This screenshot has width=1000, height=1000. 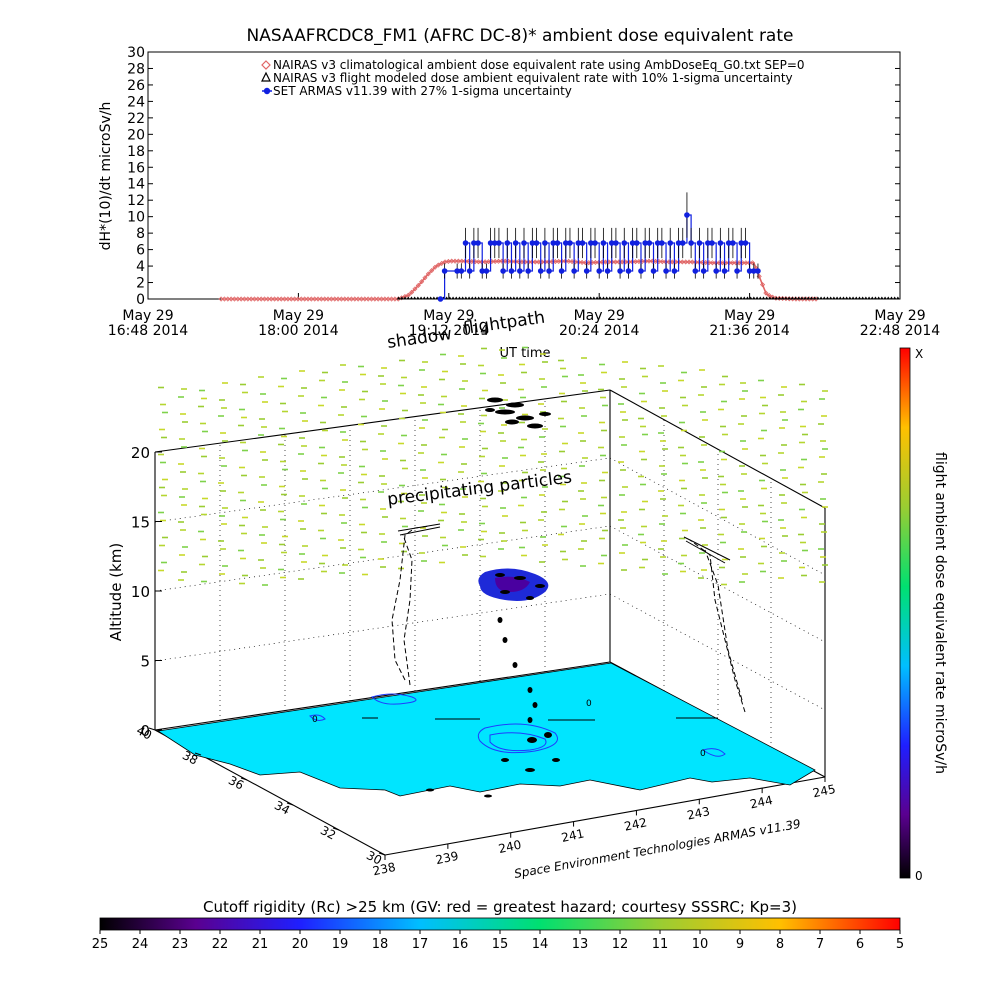 What do you see at coordinates (140, 267) in the screenshot?
I see `y-tick-label: 4` at bounding box center [140, 267].